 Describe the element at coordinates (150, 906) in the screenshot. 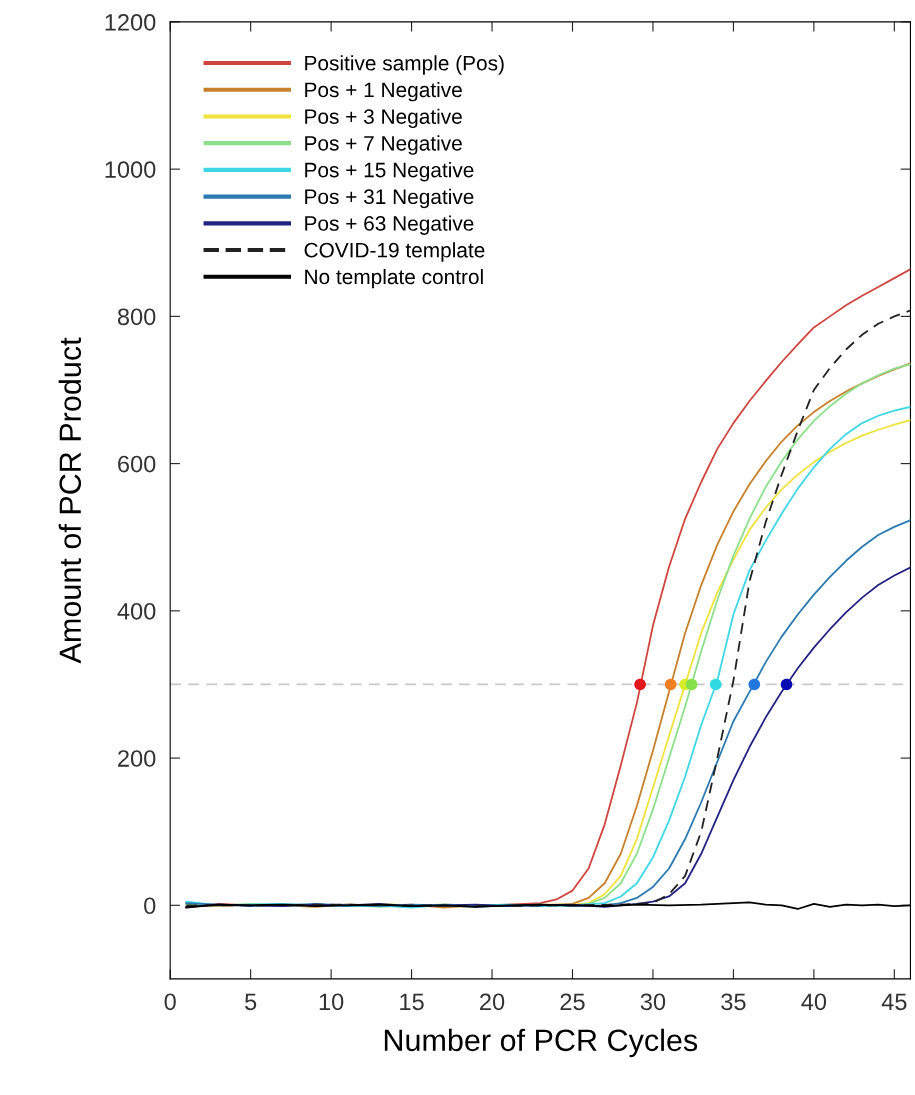

I see `y-tick-label: 0` at that location.